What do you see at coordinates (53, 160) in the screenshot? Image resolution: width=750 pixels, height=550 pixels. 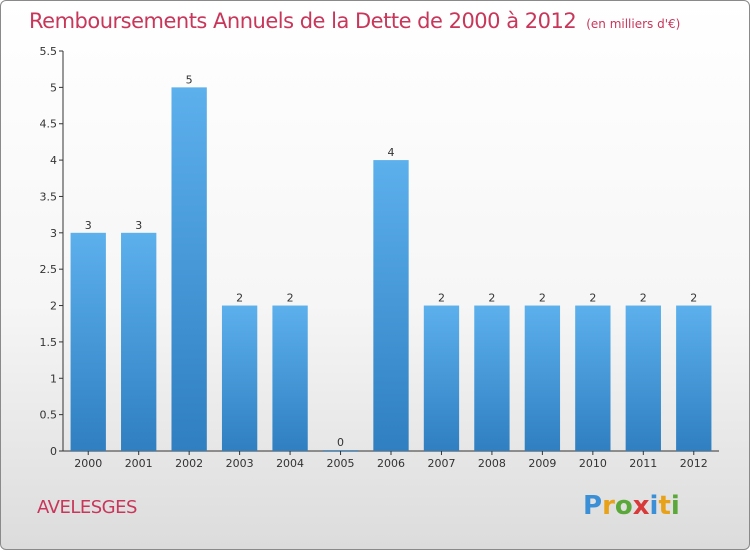 I see `y-tick-label: 4` at bounding box center [53, 160].